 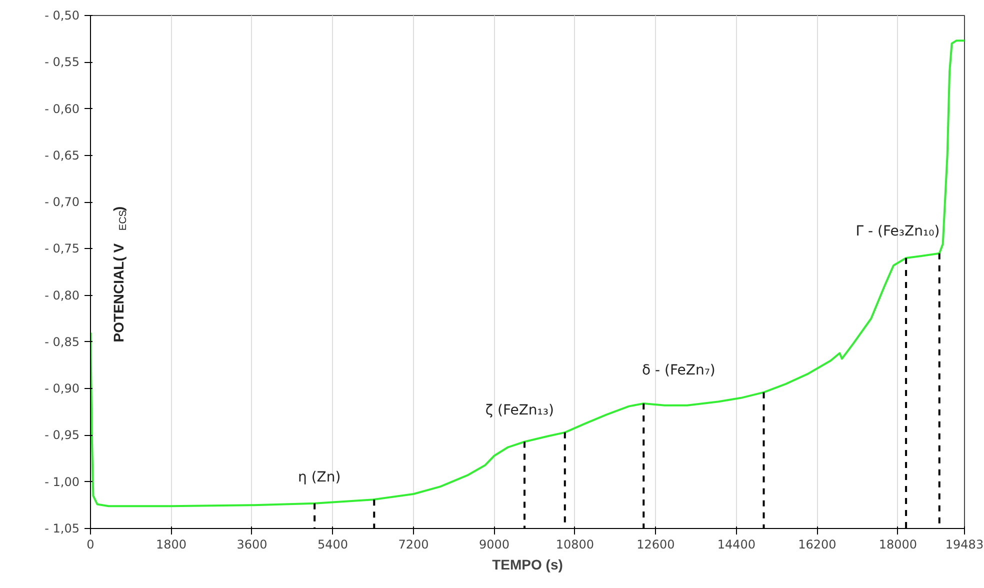 What do you see at coordinates (62, 481) in the screenshot?
I see `y-tick-label: - 1,00` at bounding box center [62, 481].